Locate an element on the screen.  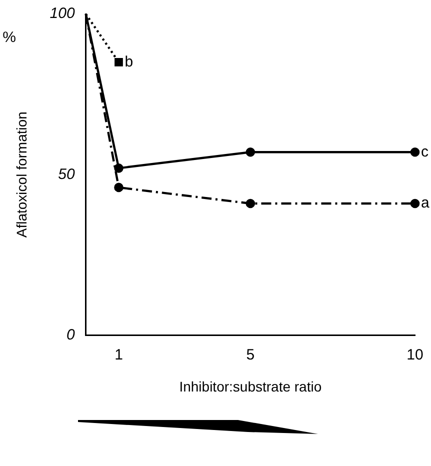
y-axis-title: Aflatoxicol formation is located at coordinates (21, 175).